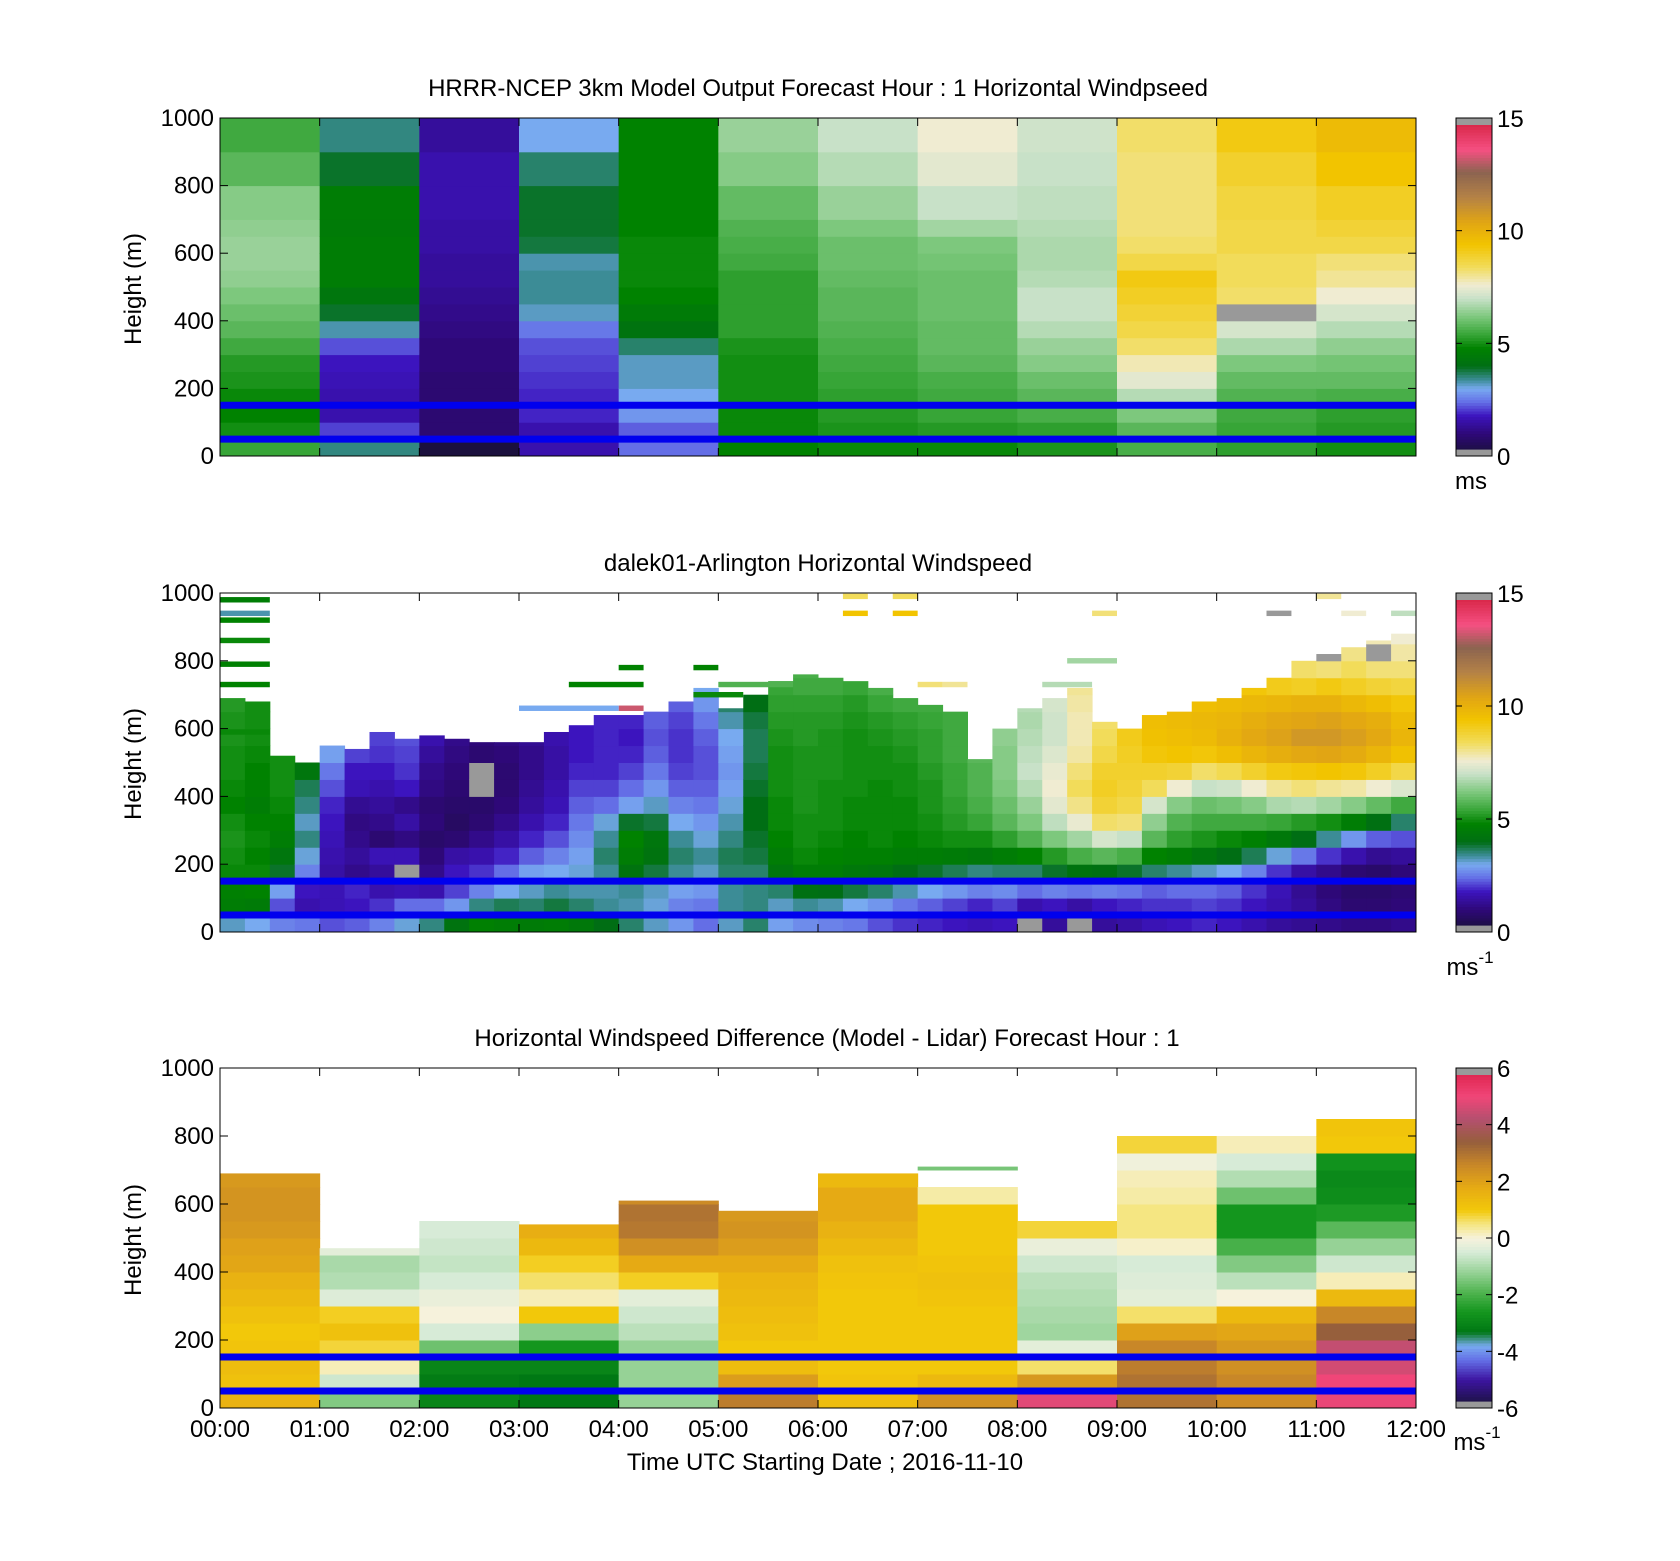  What do you see at coordinates (1507, 1409) in the screenshot?
I see `colorbar-tick-label: -6` at bounding box center [1507, 1409].